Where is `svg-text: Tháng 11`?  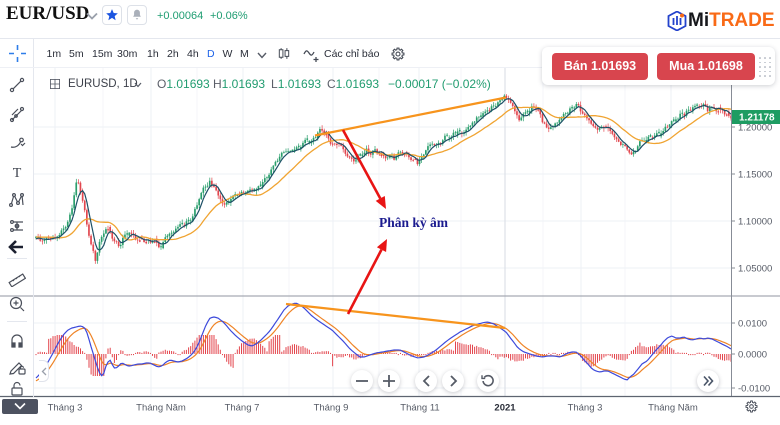
svg-text: Tháng 11 is located at coordinates (419, 408).